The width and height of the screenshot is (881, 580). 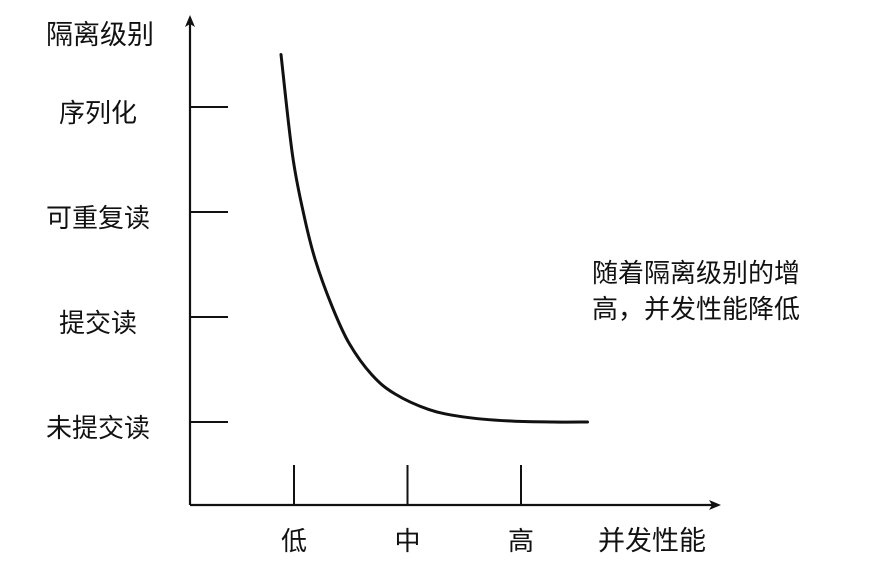 What do you see at coordinates (696, 310) in the screenshot?
I see `annotation-line: 高，并发性能降低` at bounding box center [696, 310].